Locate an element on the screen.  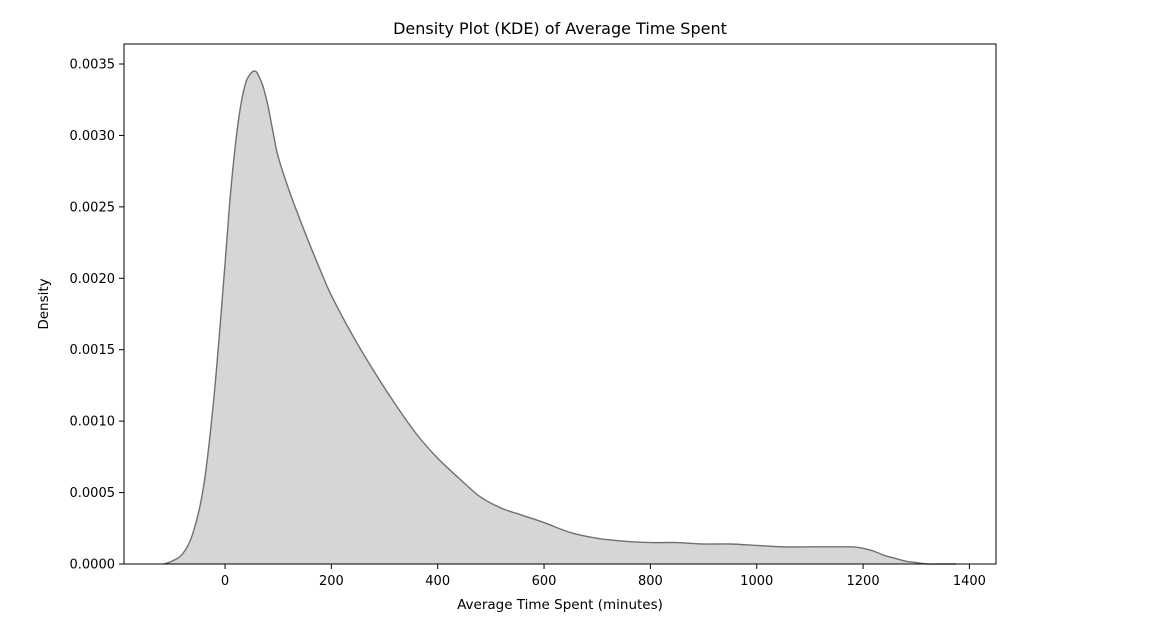
x-tick-label: 400 is located at coordinates (437, 581).